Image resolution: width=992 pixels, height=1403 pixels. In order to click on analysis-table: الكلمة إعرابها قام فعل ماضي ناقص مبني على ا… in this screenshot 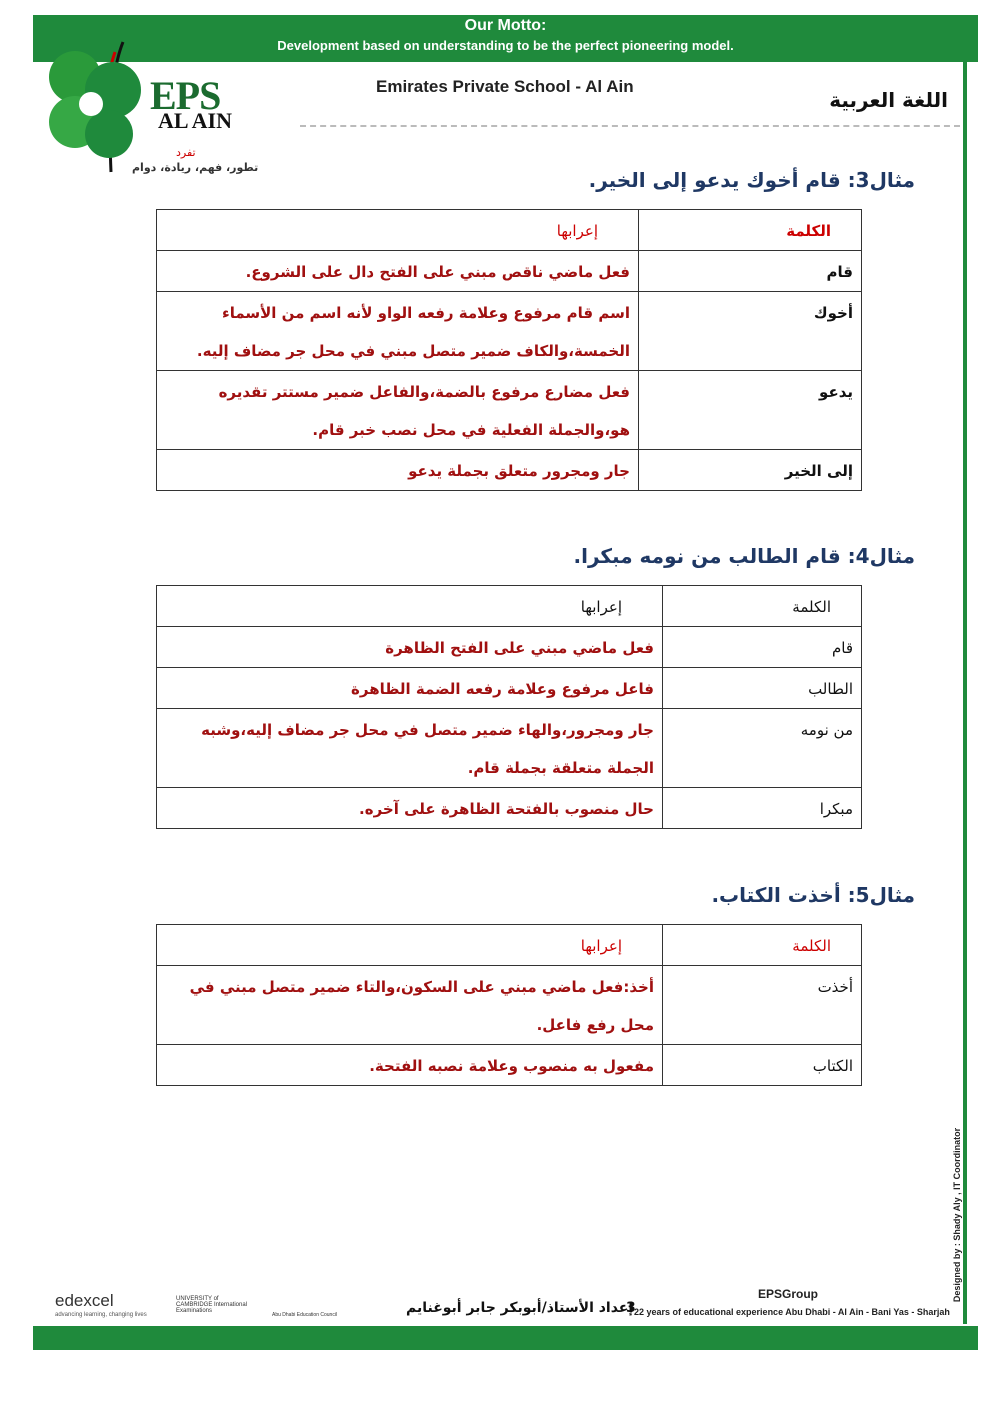, I will do `click(509, 350)`.